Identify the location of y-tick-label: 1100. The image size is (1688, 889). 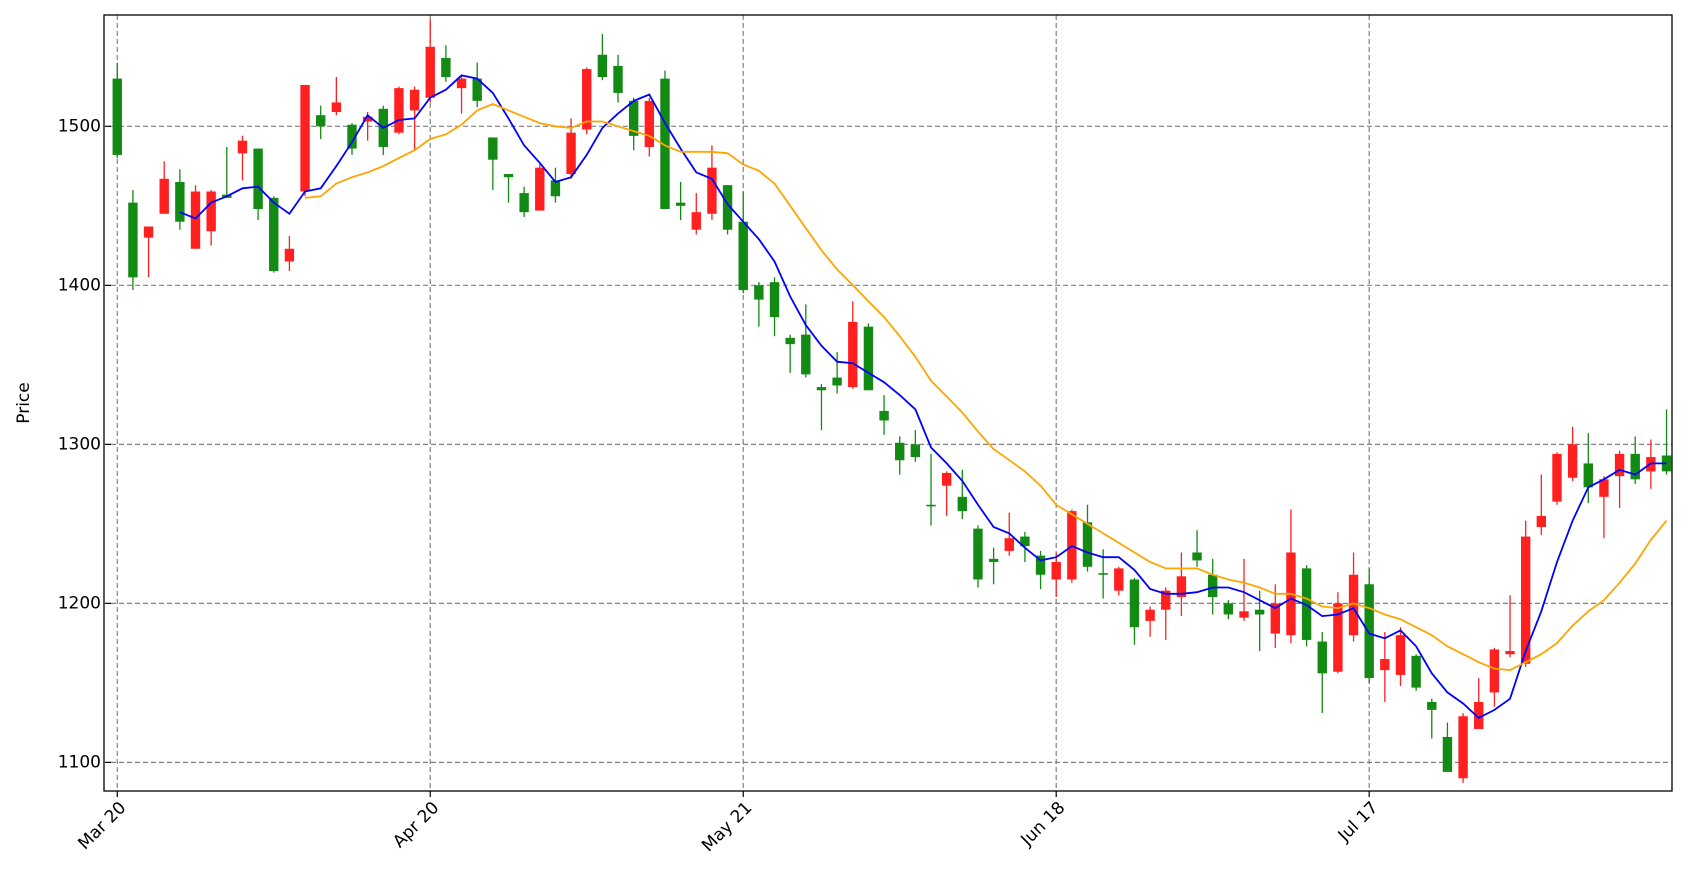
(79, 762).